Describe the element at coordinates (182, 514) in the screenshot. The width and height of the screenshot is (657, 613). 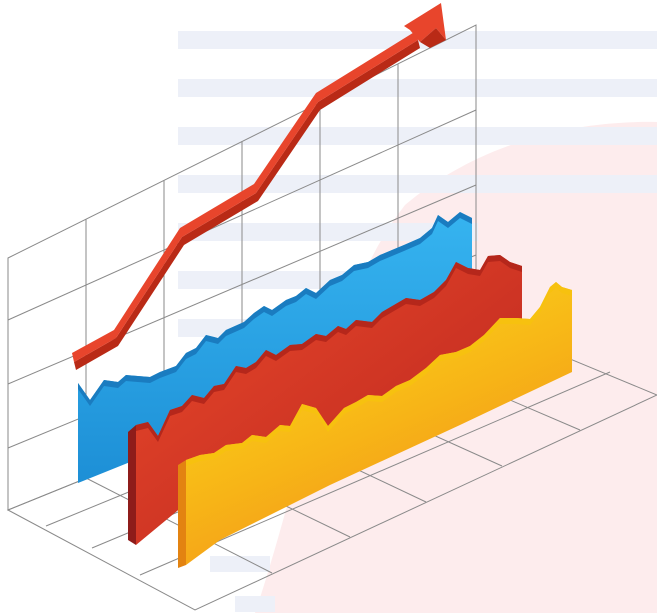
I see `yellow-series-side` at that location.